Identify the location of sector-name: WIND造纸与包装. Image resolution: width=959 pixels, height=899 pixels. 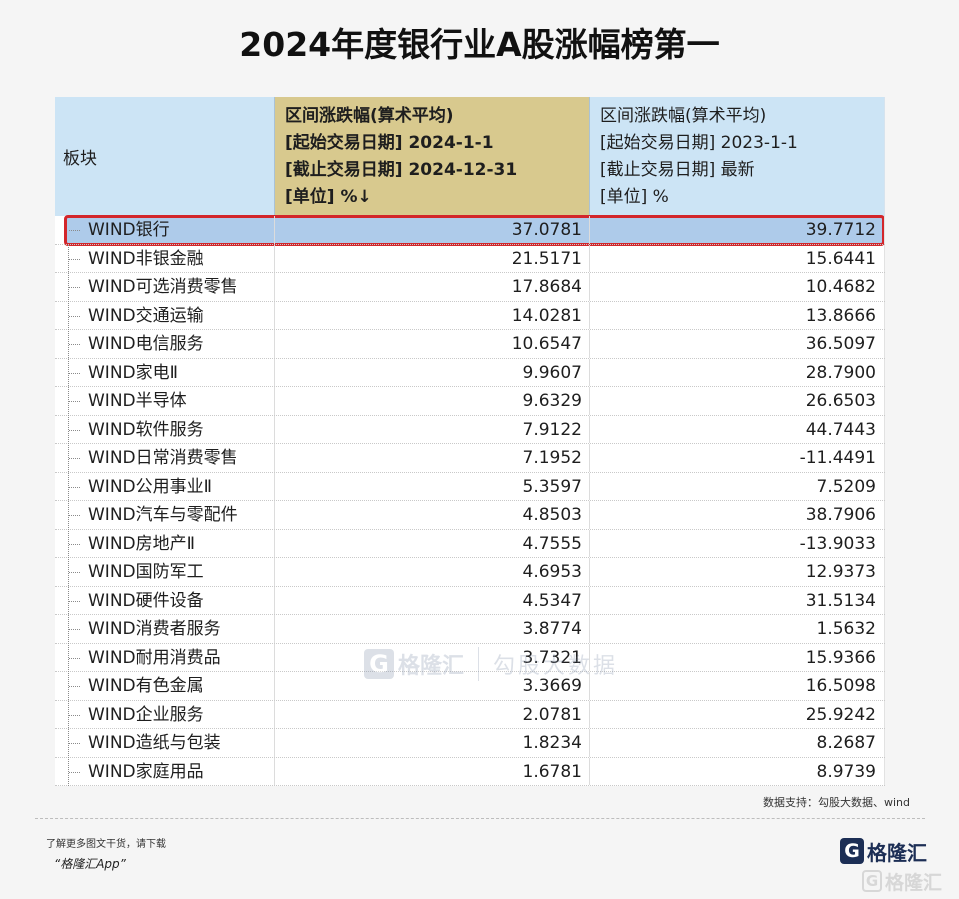
(154, 743).